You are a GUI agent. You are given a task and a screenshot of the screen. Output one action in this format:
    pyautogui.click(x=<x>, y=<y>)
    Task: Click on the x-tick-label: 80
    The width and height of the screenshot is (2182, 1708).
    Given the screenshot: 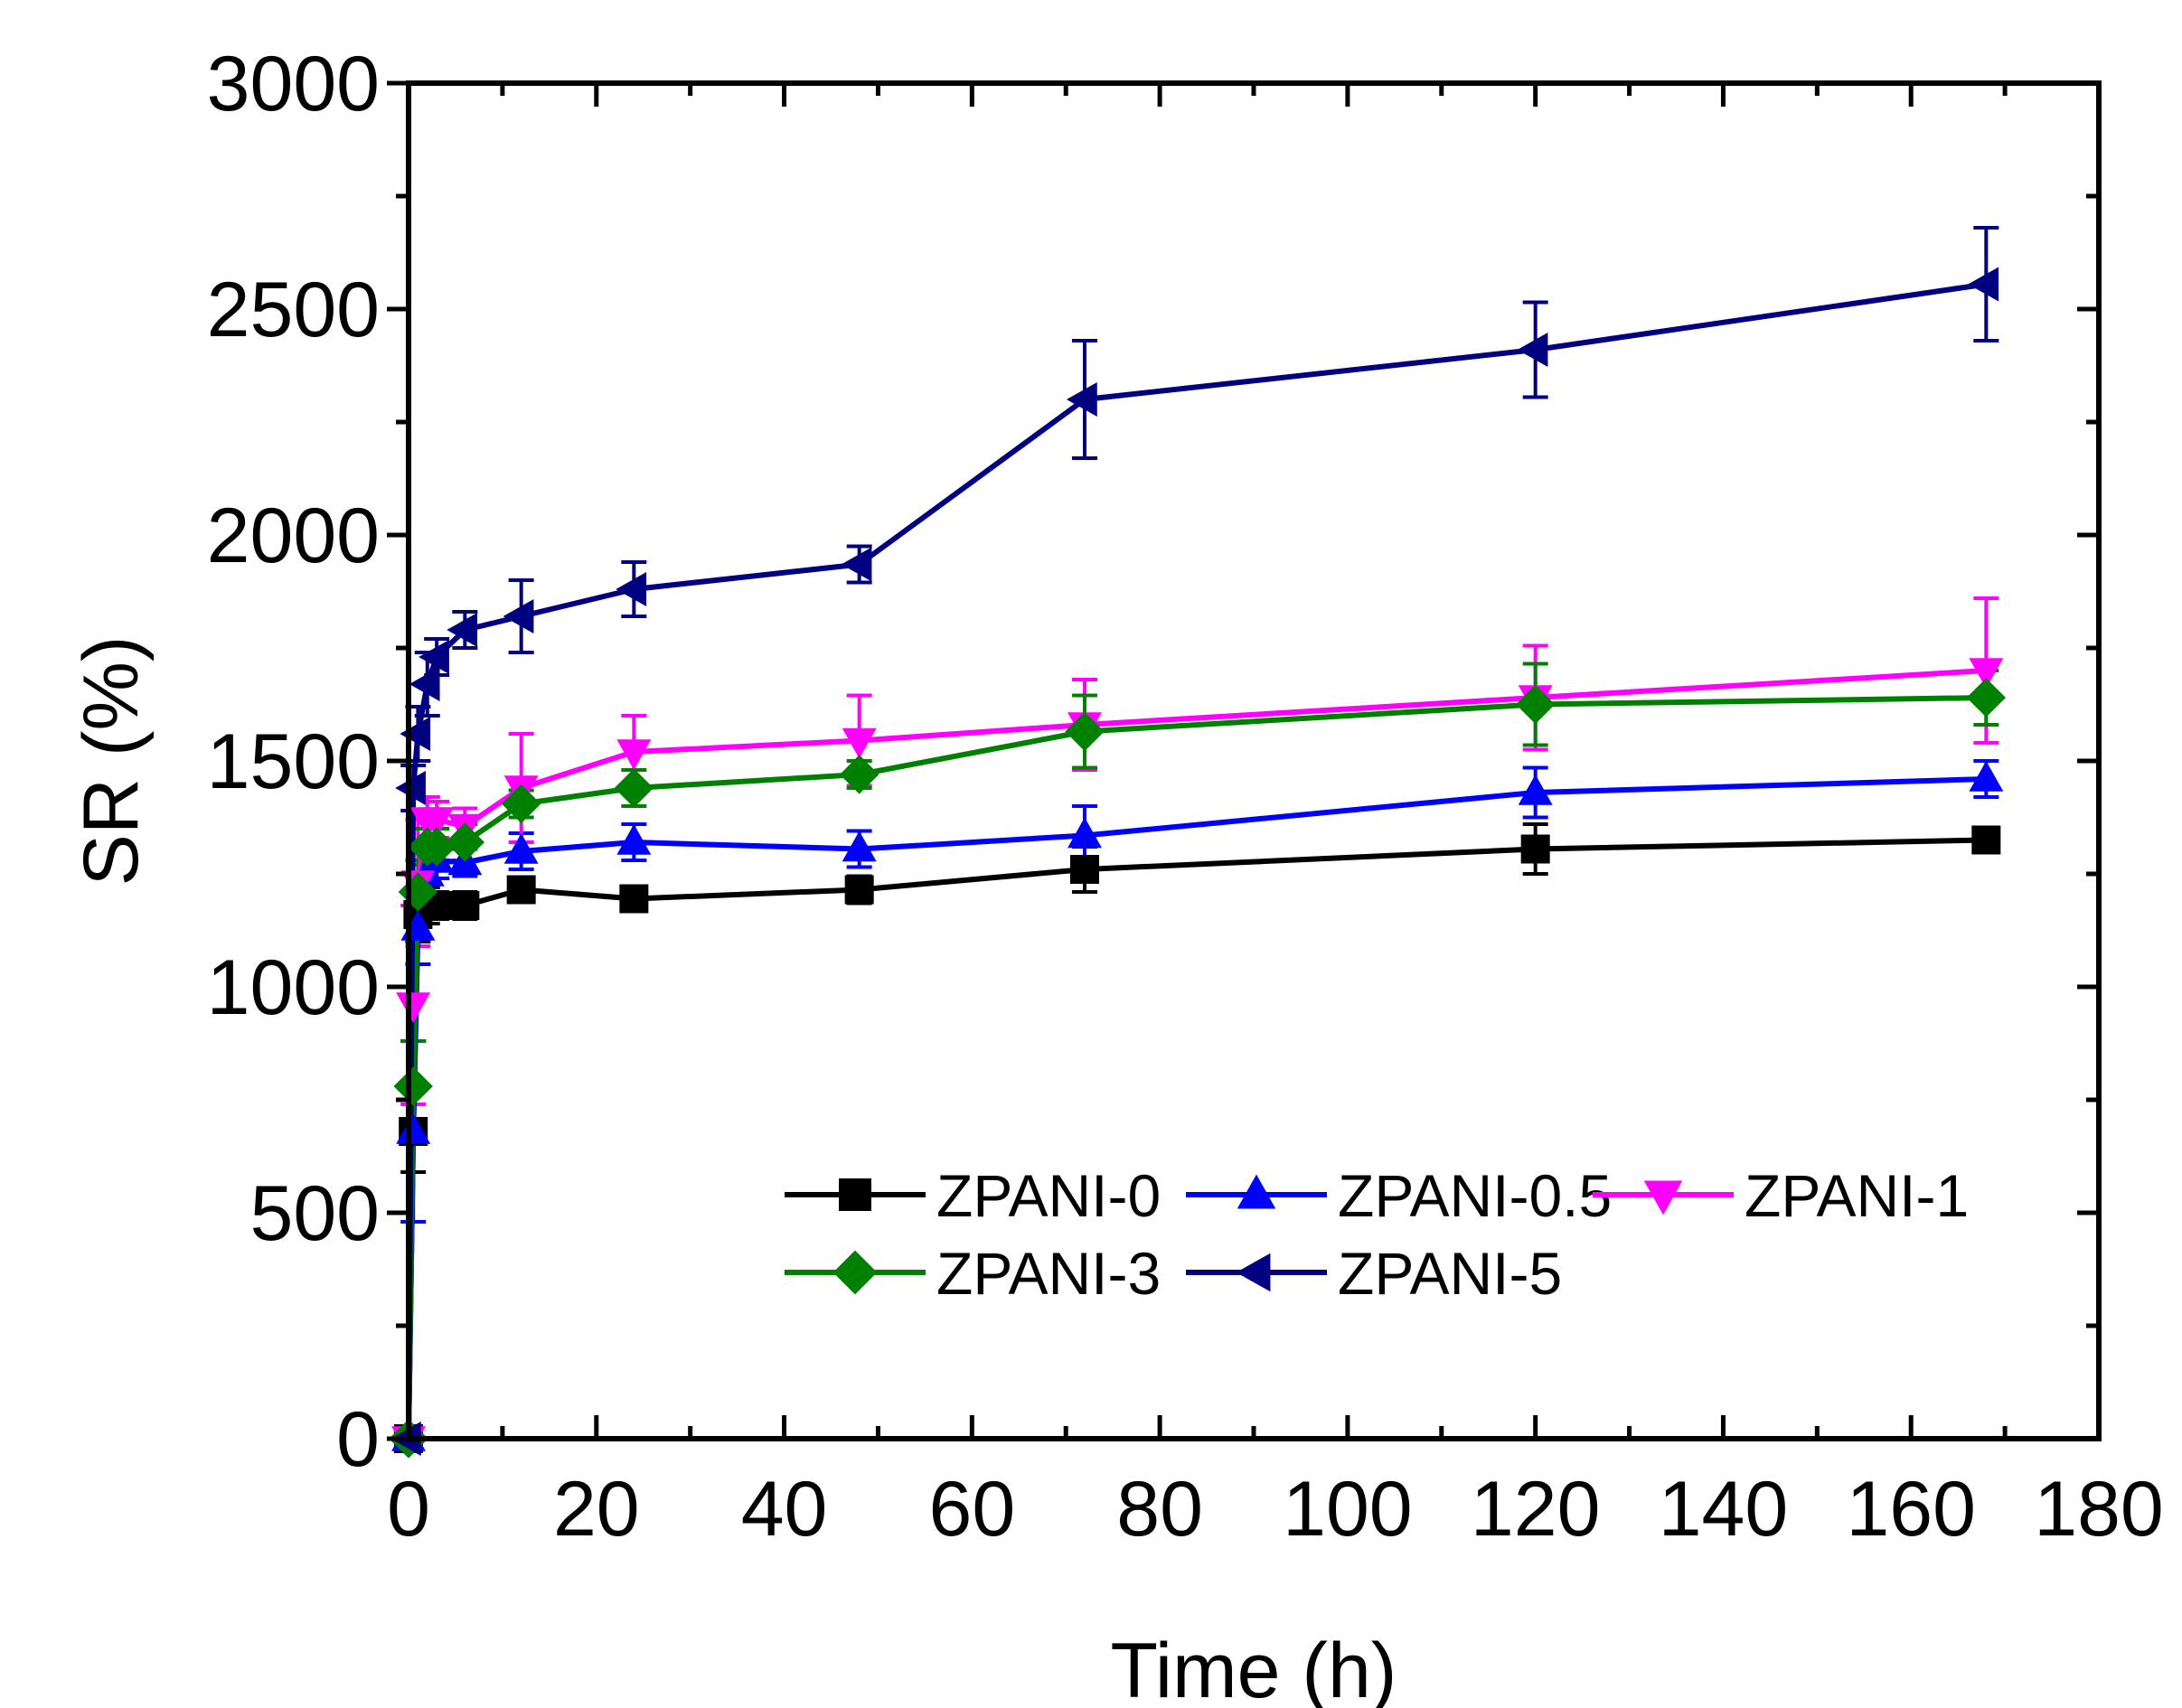 What is the action you would take?
    pyautogui.click(x=1159, y=1509)
    